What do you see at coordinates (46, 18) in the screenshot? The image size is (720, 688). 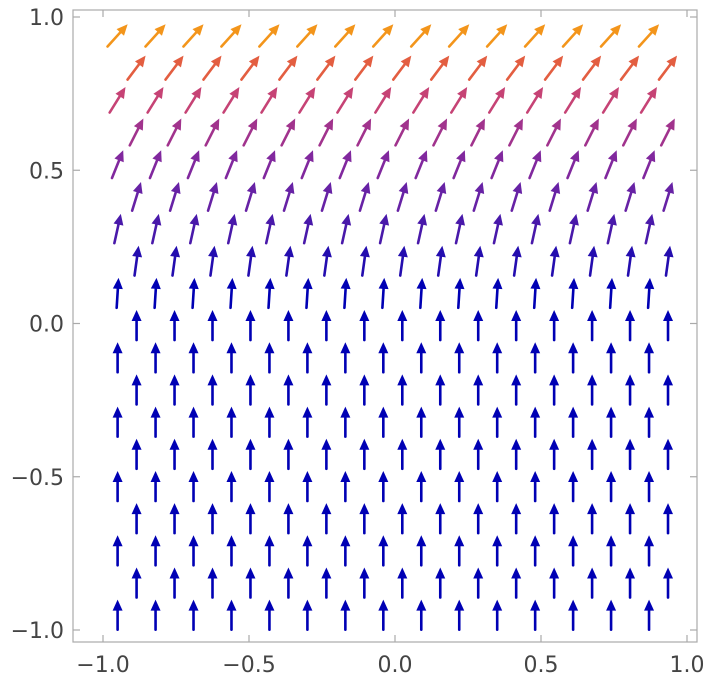 I see `y-tick-label: 1.0` at bounding box center [46, 18].